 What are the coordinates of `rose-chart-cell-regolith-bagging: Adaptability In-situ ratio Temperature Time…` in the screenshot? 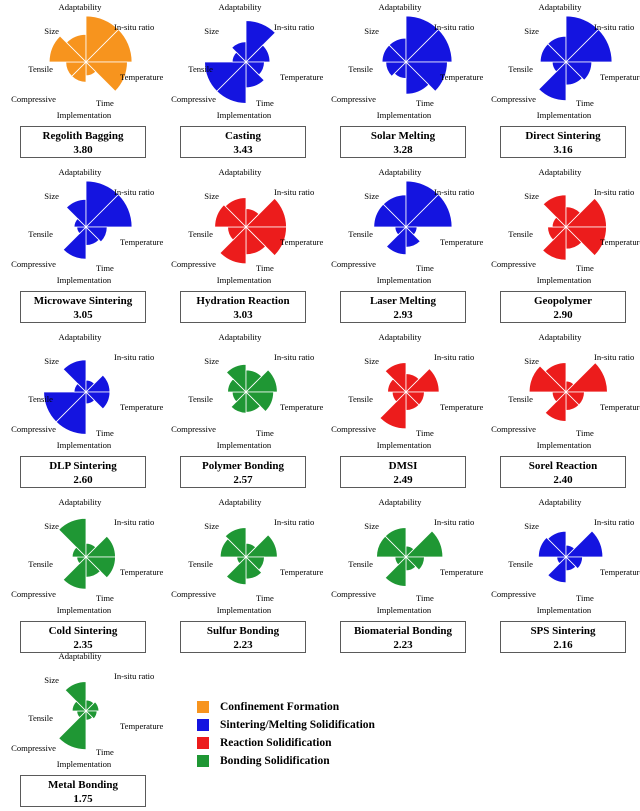 It's located at (81, 82).